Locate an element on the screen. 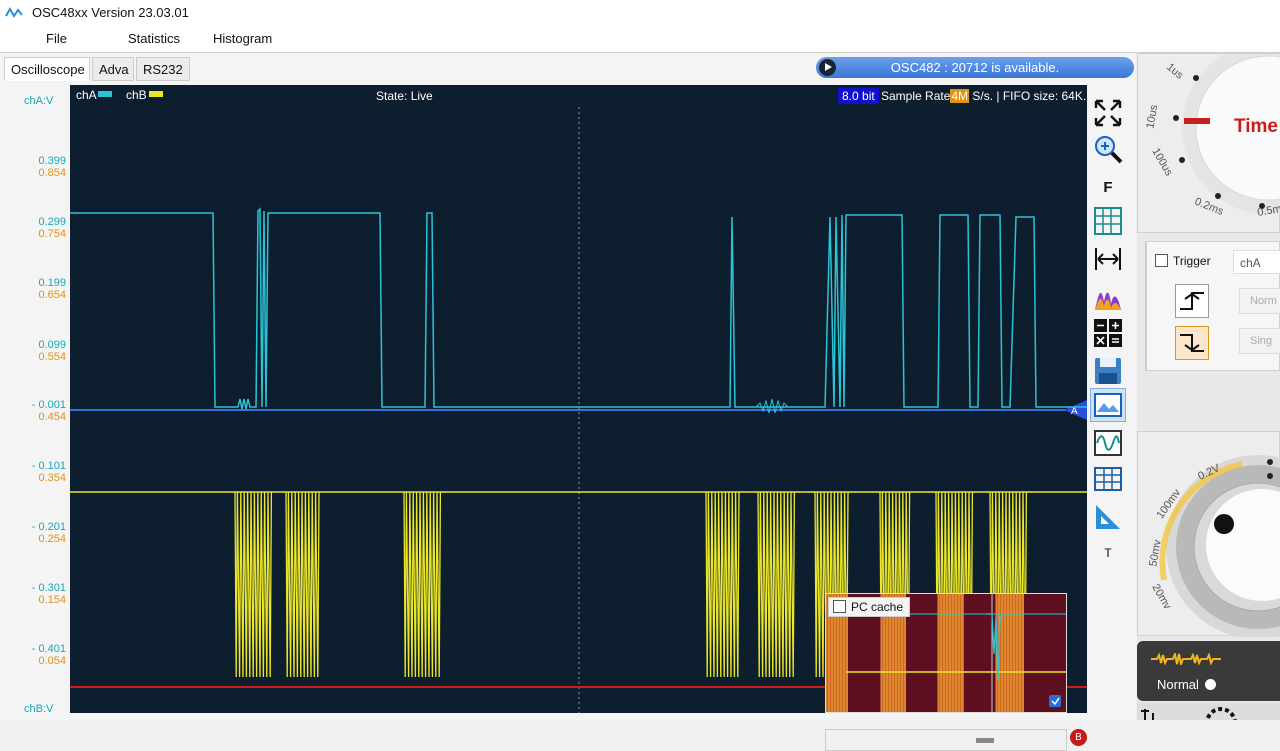 Image resolution: width=1280 pixels, height=751 pixels. menu-statistics: Statistics is located at coordinates (154, 38).